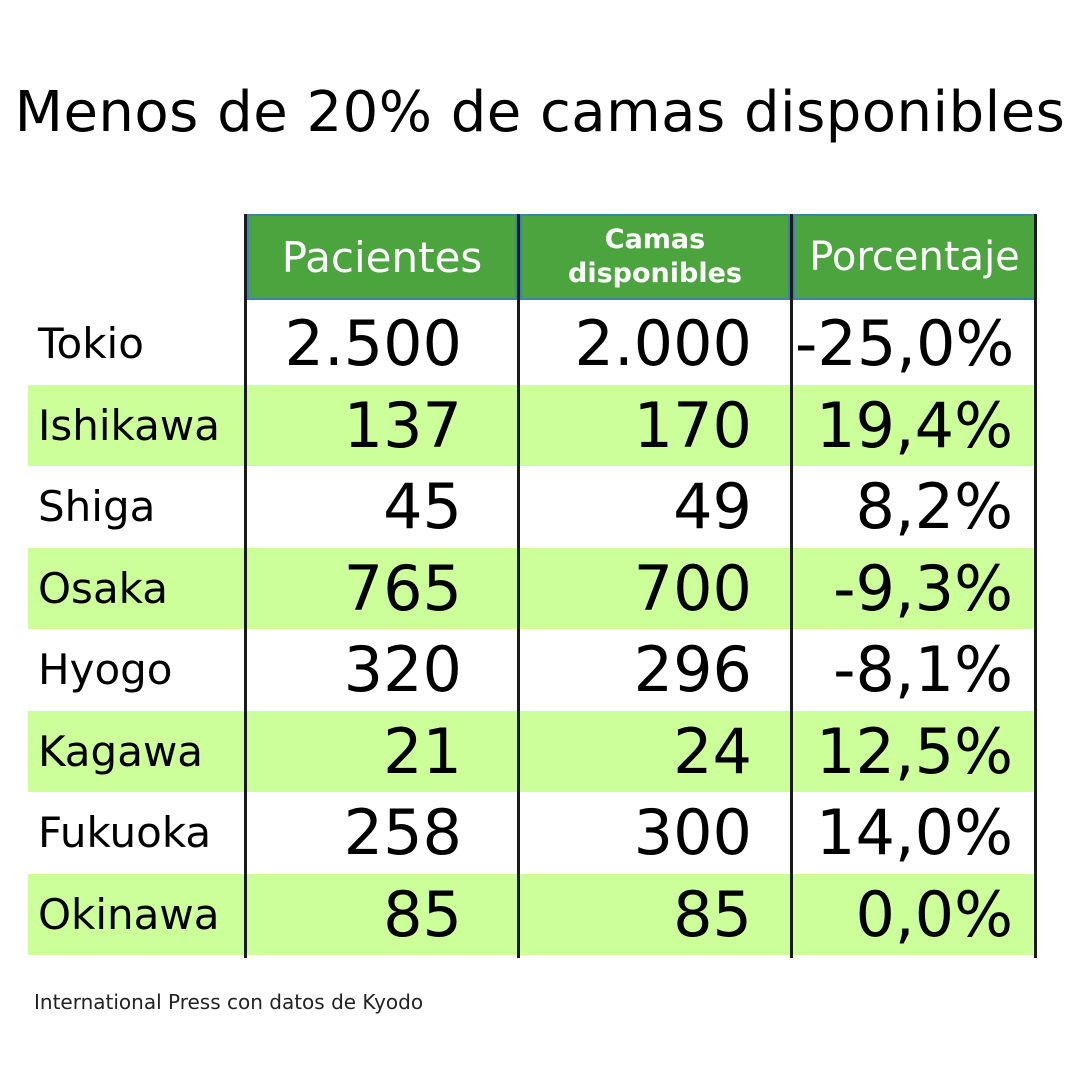  Describe the element at coordinates (914, 257) in the screenshot. I see `header-porcentaje: Porcentaje` at that location.